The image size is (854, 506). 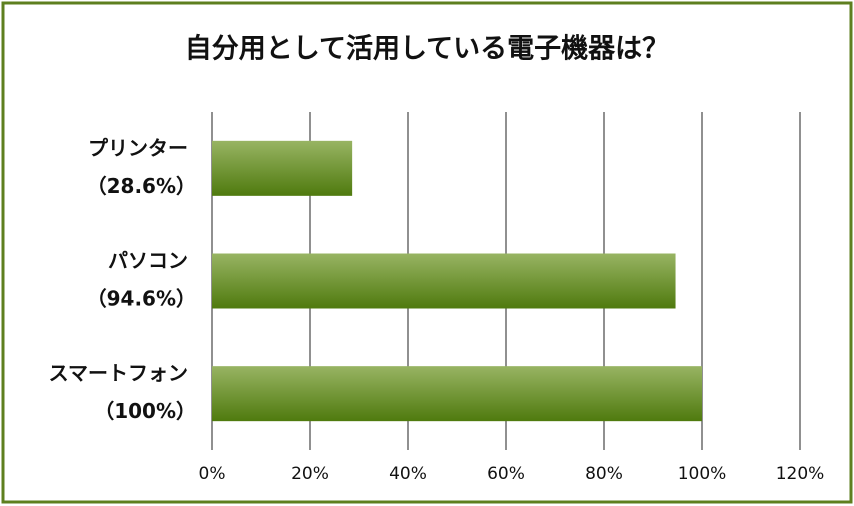 What do you see at coordinates (141, 299) in the screenshot?
I see `value-label: （94.6%）` at bounding box center [141, 299].